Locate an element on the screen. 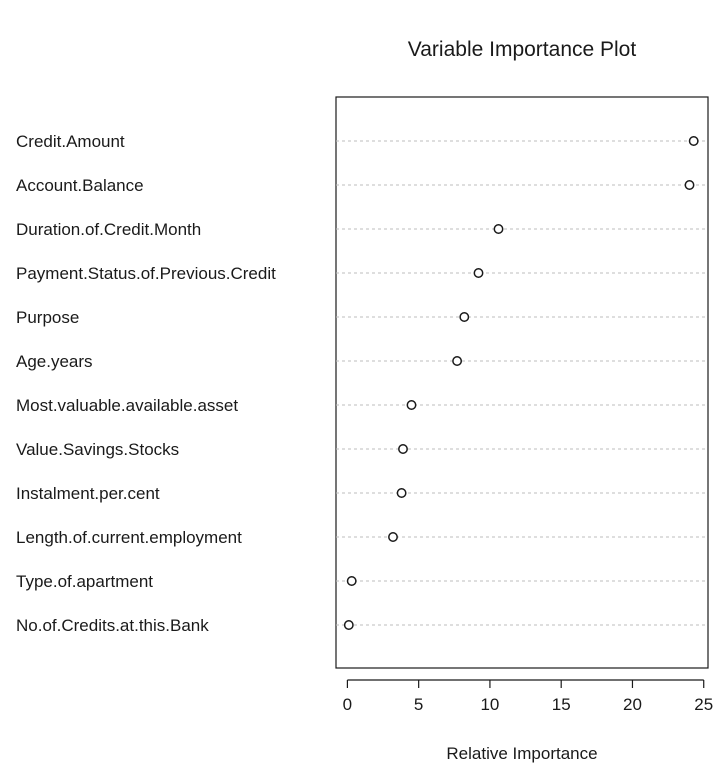  x-tick-label: 10 is located at coordinates (489, 704).